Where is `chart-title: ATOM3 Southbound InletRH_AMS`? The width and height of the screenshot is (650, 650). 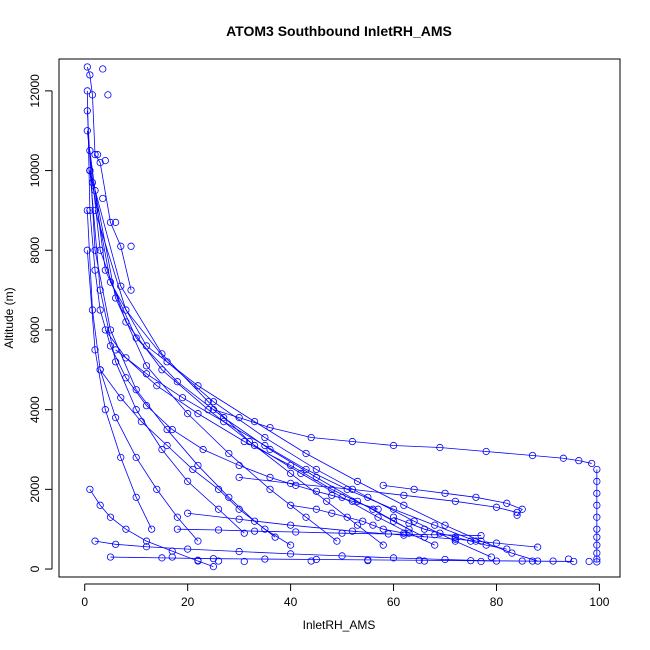
chart-title: ATOM3 Southbound InletRH_AMS is located at coordinates (339, 31).